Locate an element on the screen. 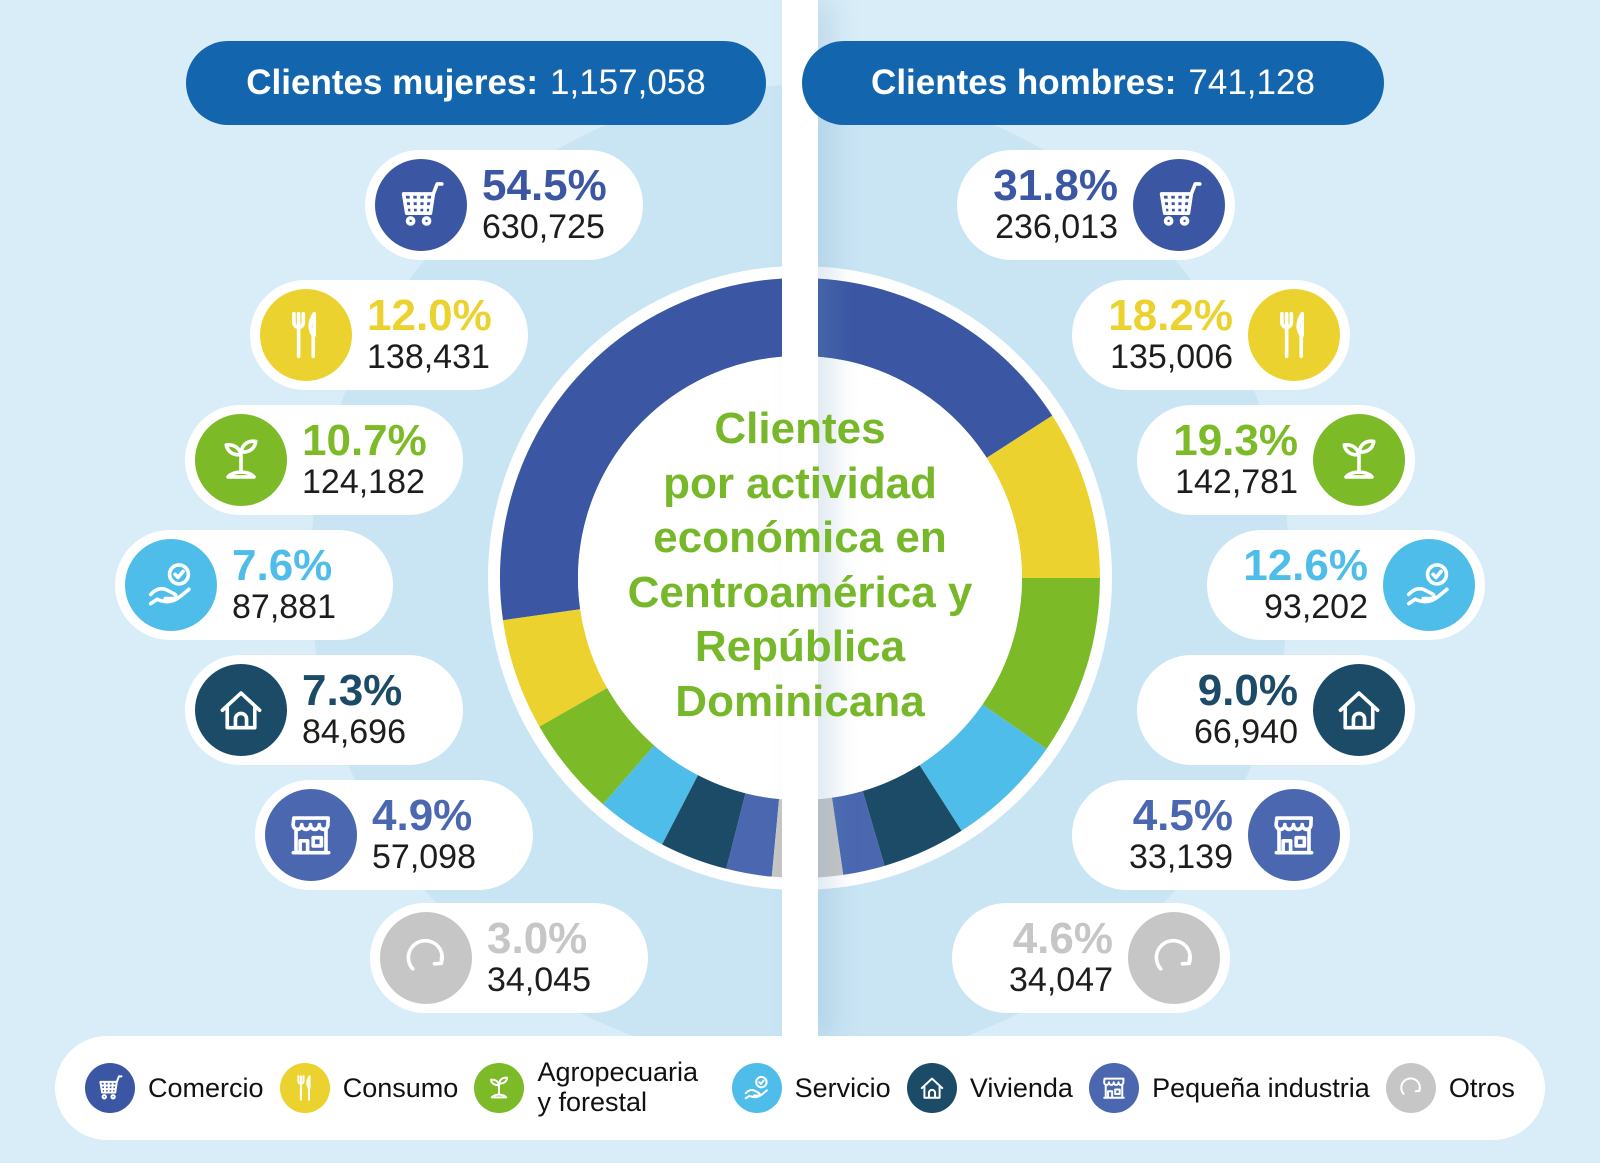 The width and height of the screenshot is (1600, 1163). stat-bubble-men-otros: 4.6% 34,047 is located at coordinates (1091, 958).